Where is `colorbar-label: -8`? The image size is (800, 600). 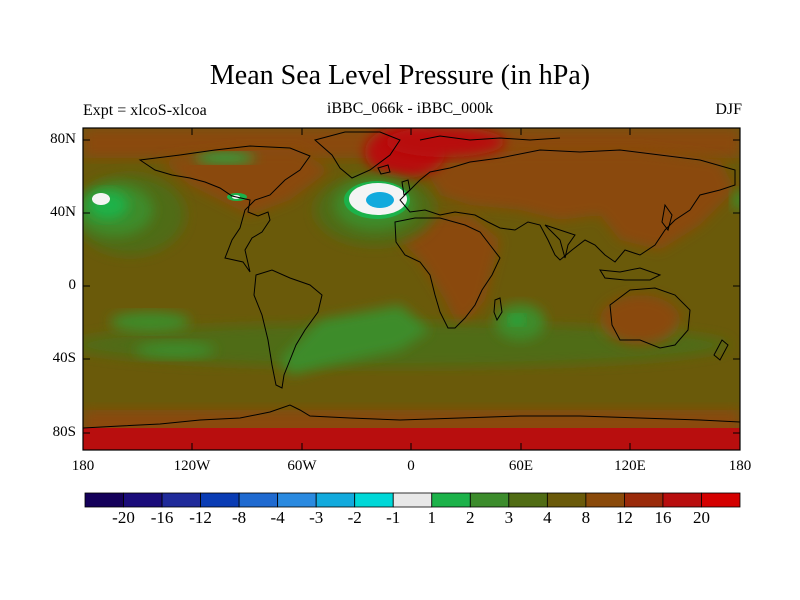
colorbar-label: -8 is located at coordinates (239, 517).